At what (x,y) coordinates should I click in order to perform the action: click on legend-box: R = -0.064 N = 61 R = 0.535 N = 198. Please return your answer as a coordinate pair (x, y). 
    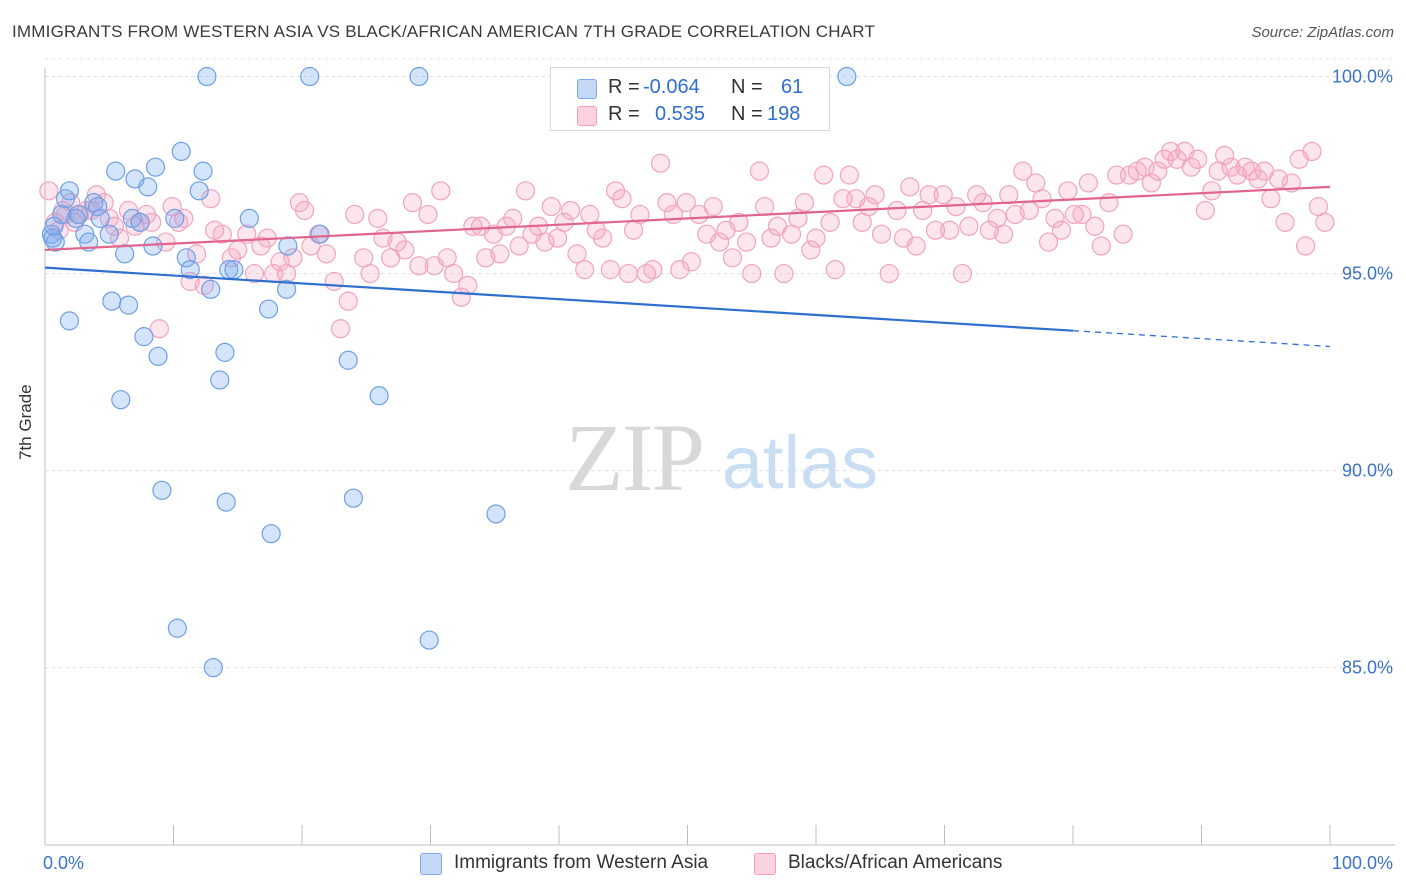
    Looking at the image, I should click on (690, 99).